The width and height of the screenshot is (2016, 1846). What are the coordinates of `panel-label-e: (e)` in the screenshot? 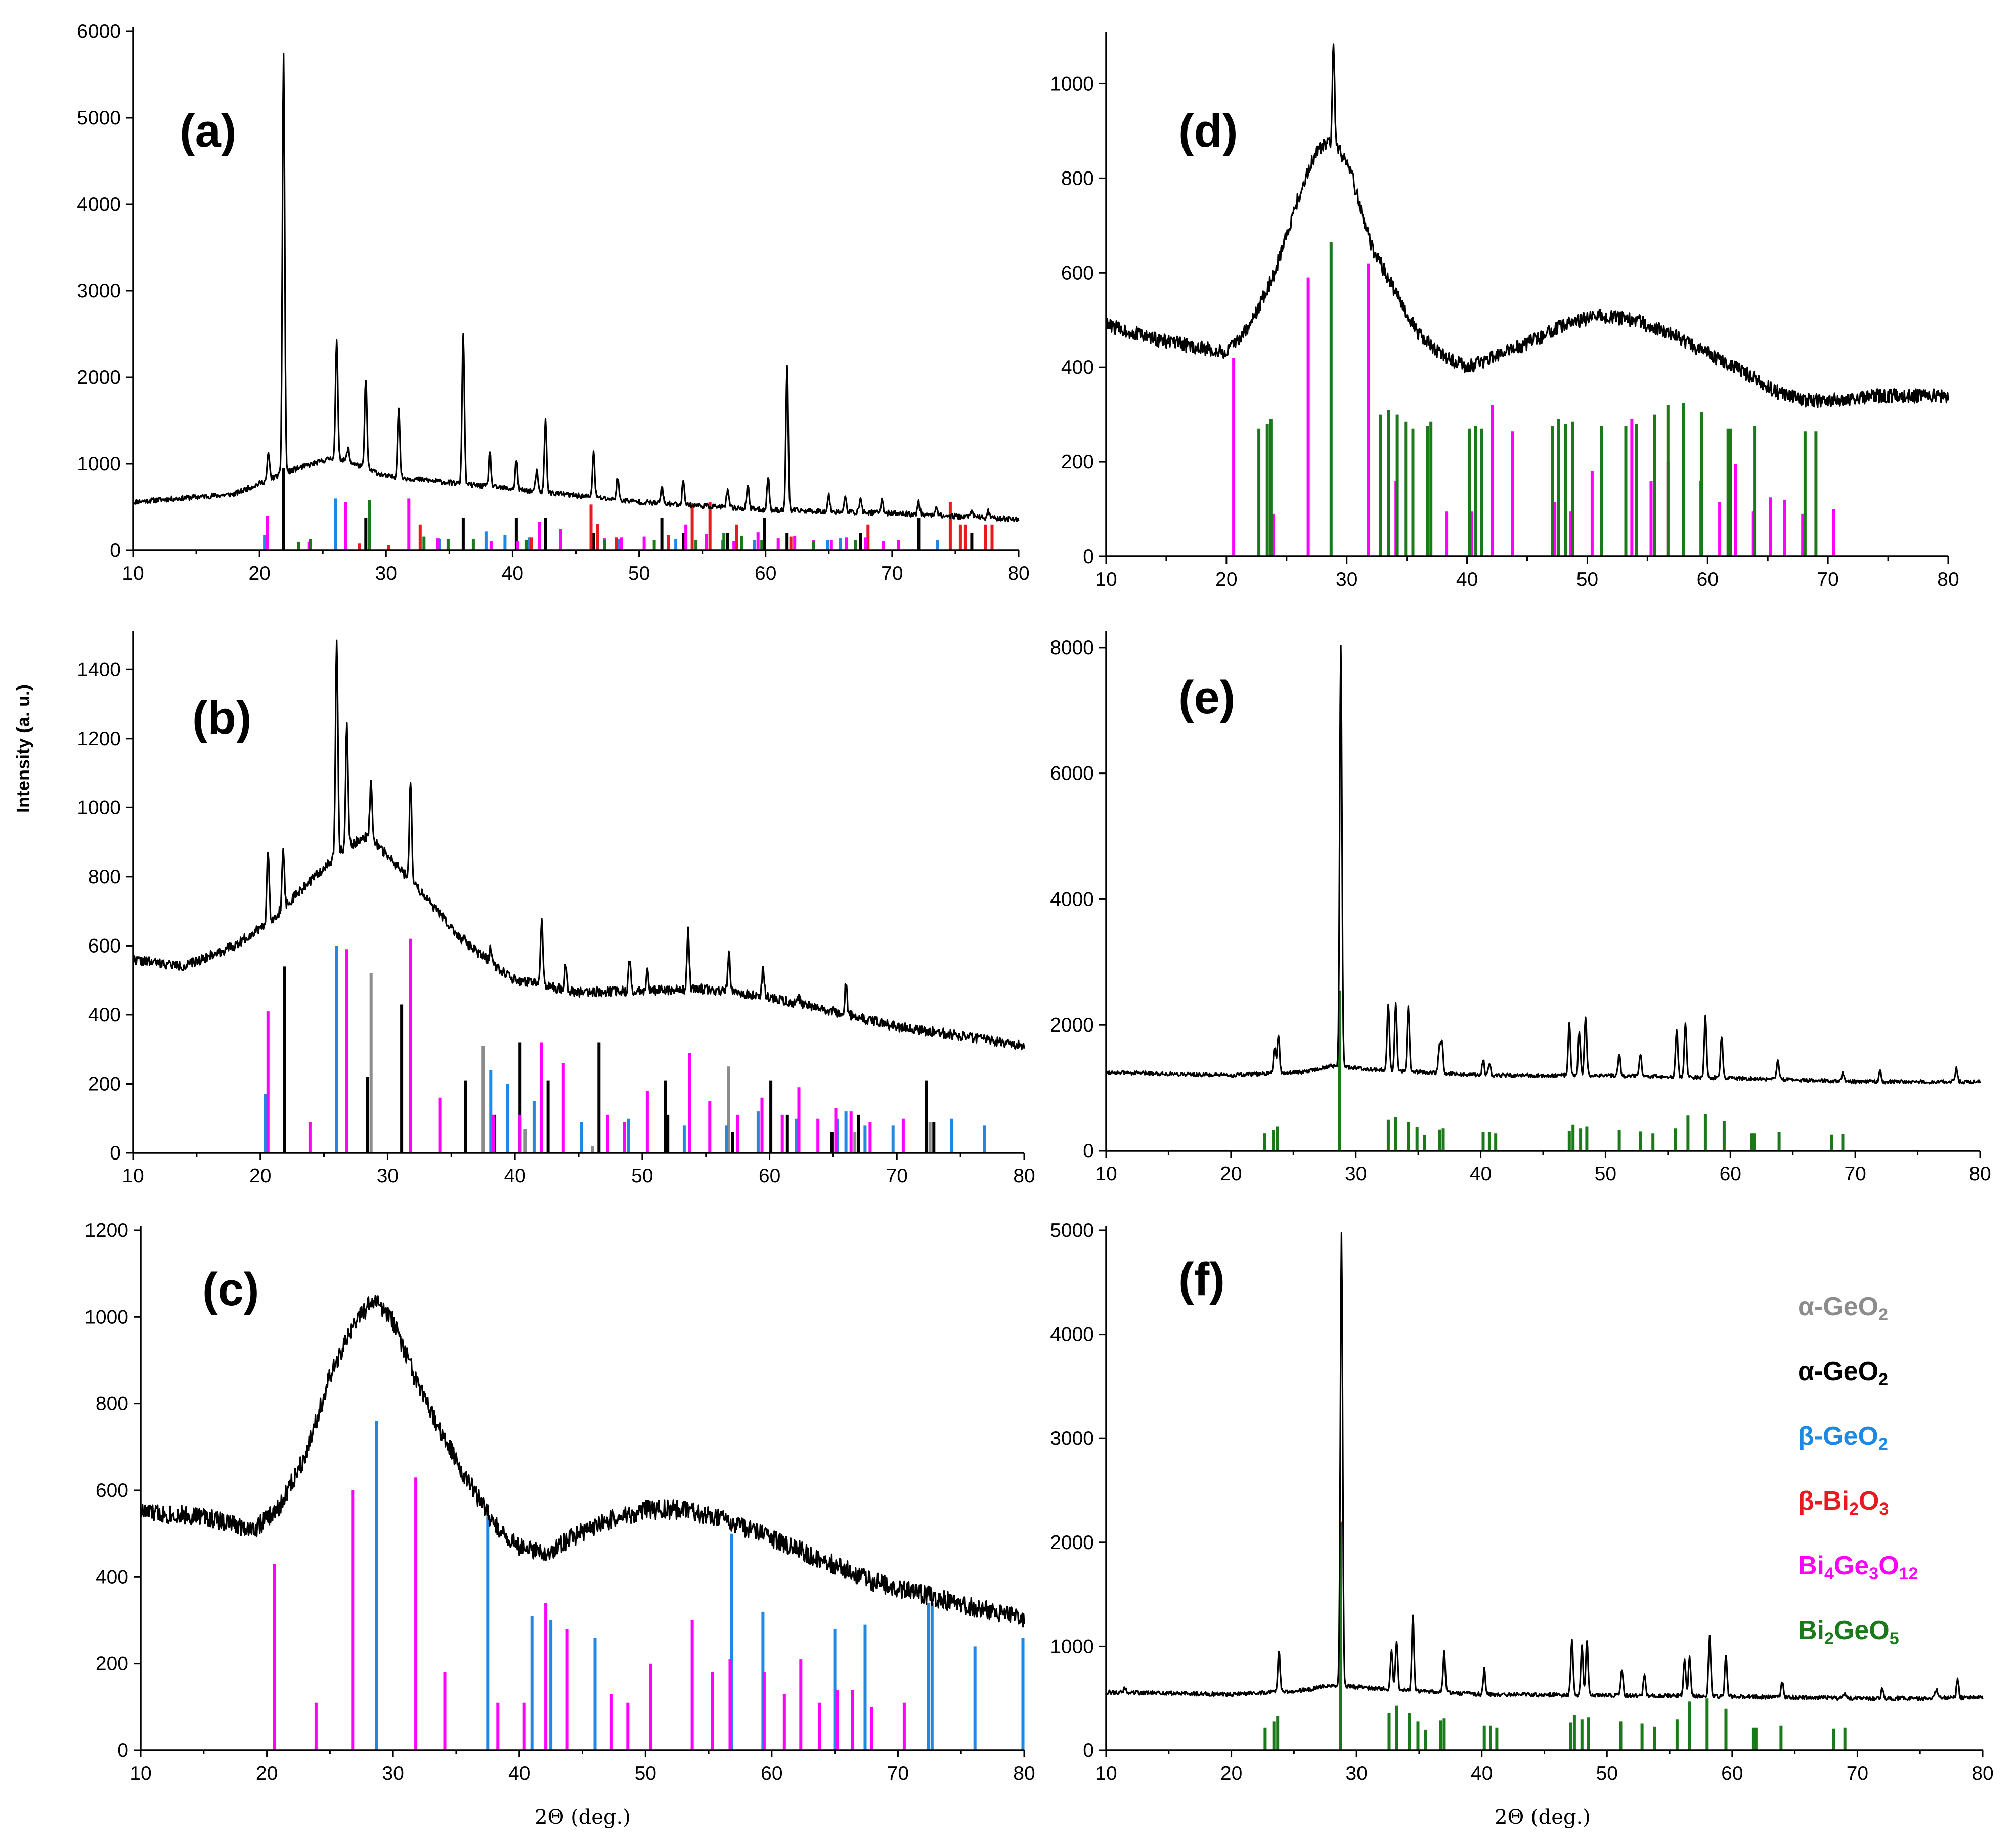 It's located at (1206, 697).